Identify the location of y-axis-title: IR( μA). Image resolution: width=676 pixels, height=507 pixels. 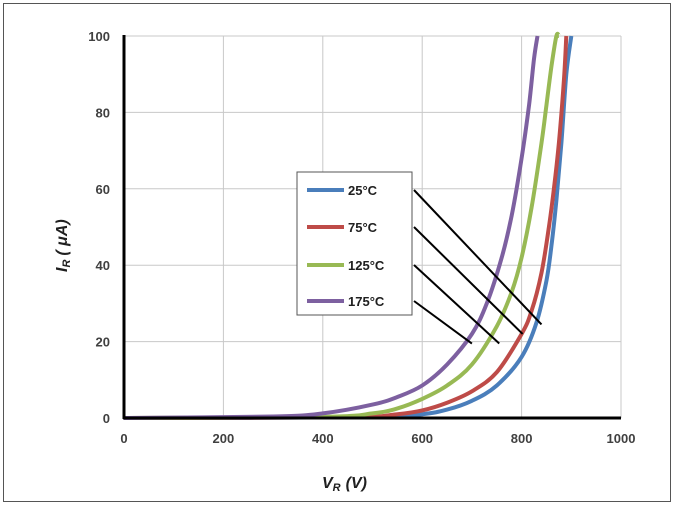
(63, 245).